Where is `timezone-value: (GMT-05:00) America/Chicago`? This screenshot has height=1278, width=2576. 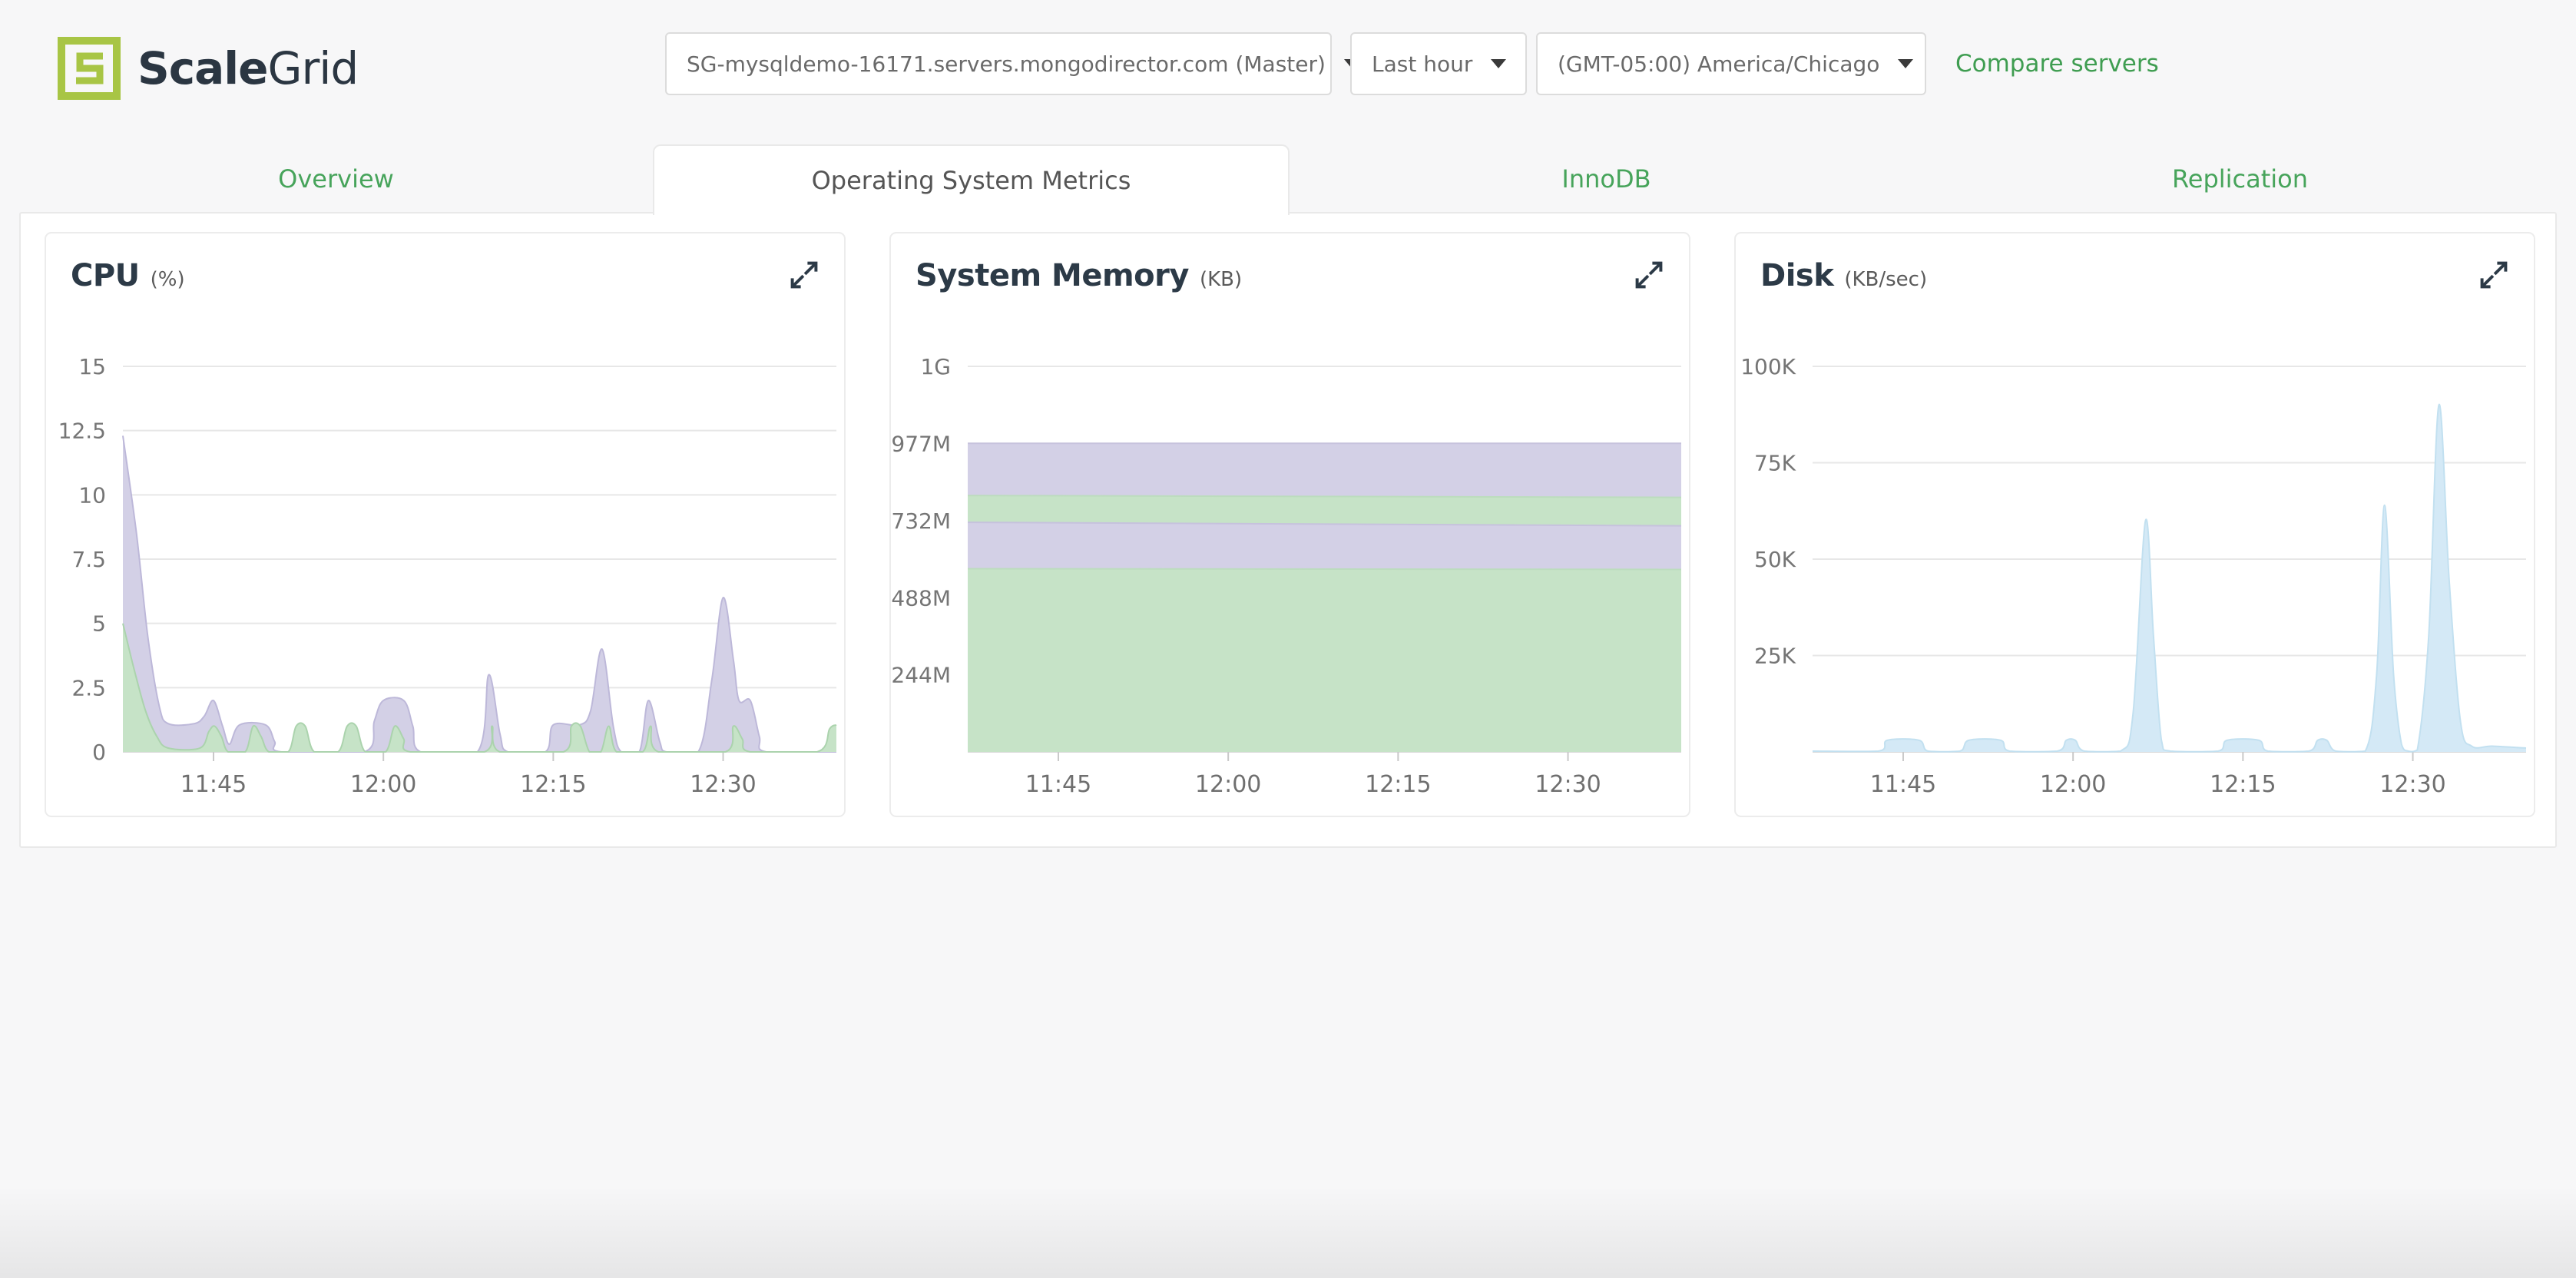
timezone-value: (GMT-05:00) America/Chicago is located at coordinates (1719, 64).